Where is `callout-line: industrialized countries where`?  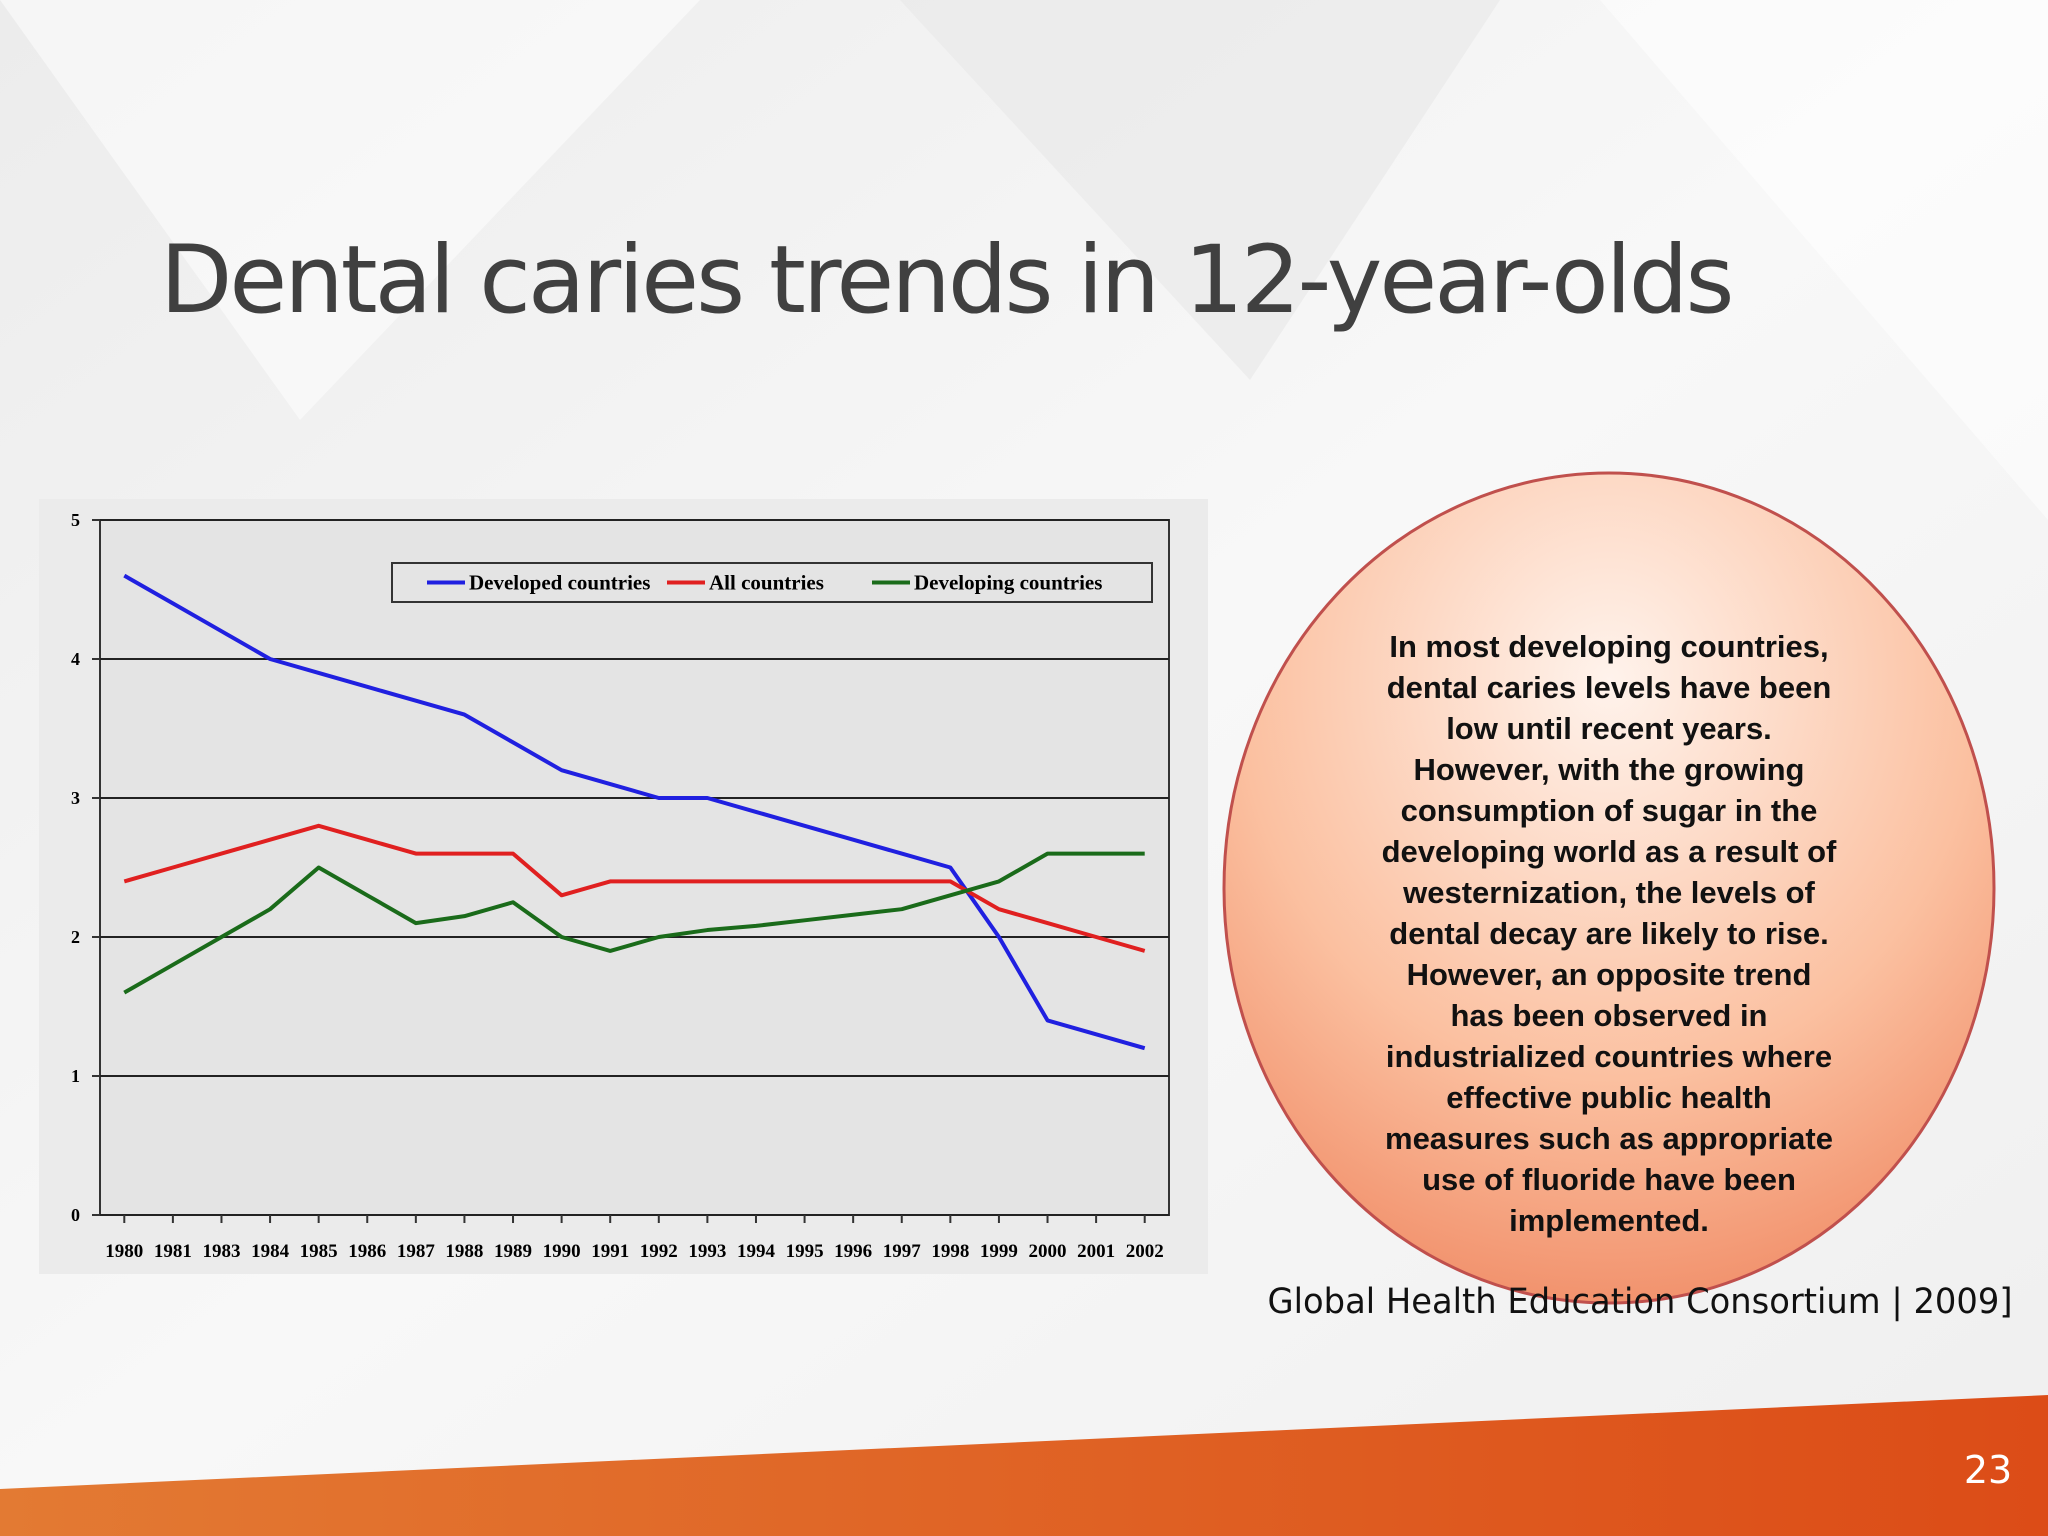
callout-line: industrialized countries where is located at coordinates (1609, 1056).